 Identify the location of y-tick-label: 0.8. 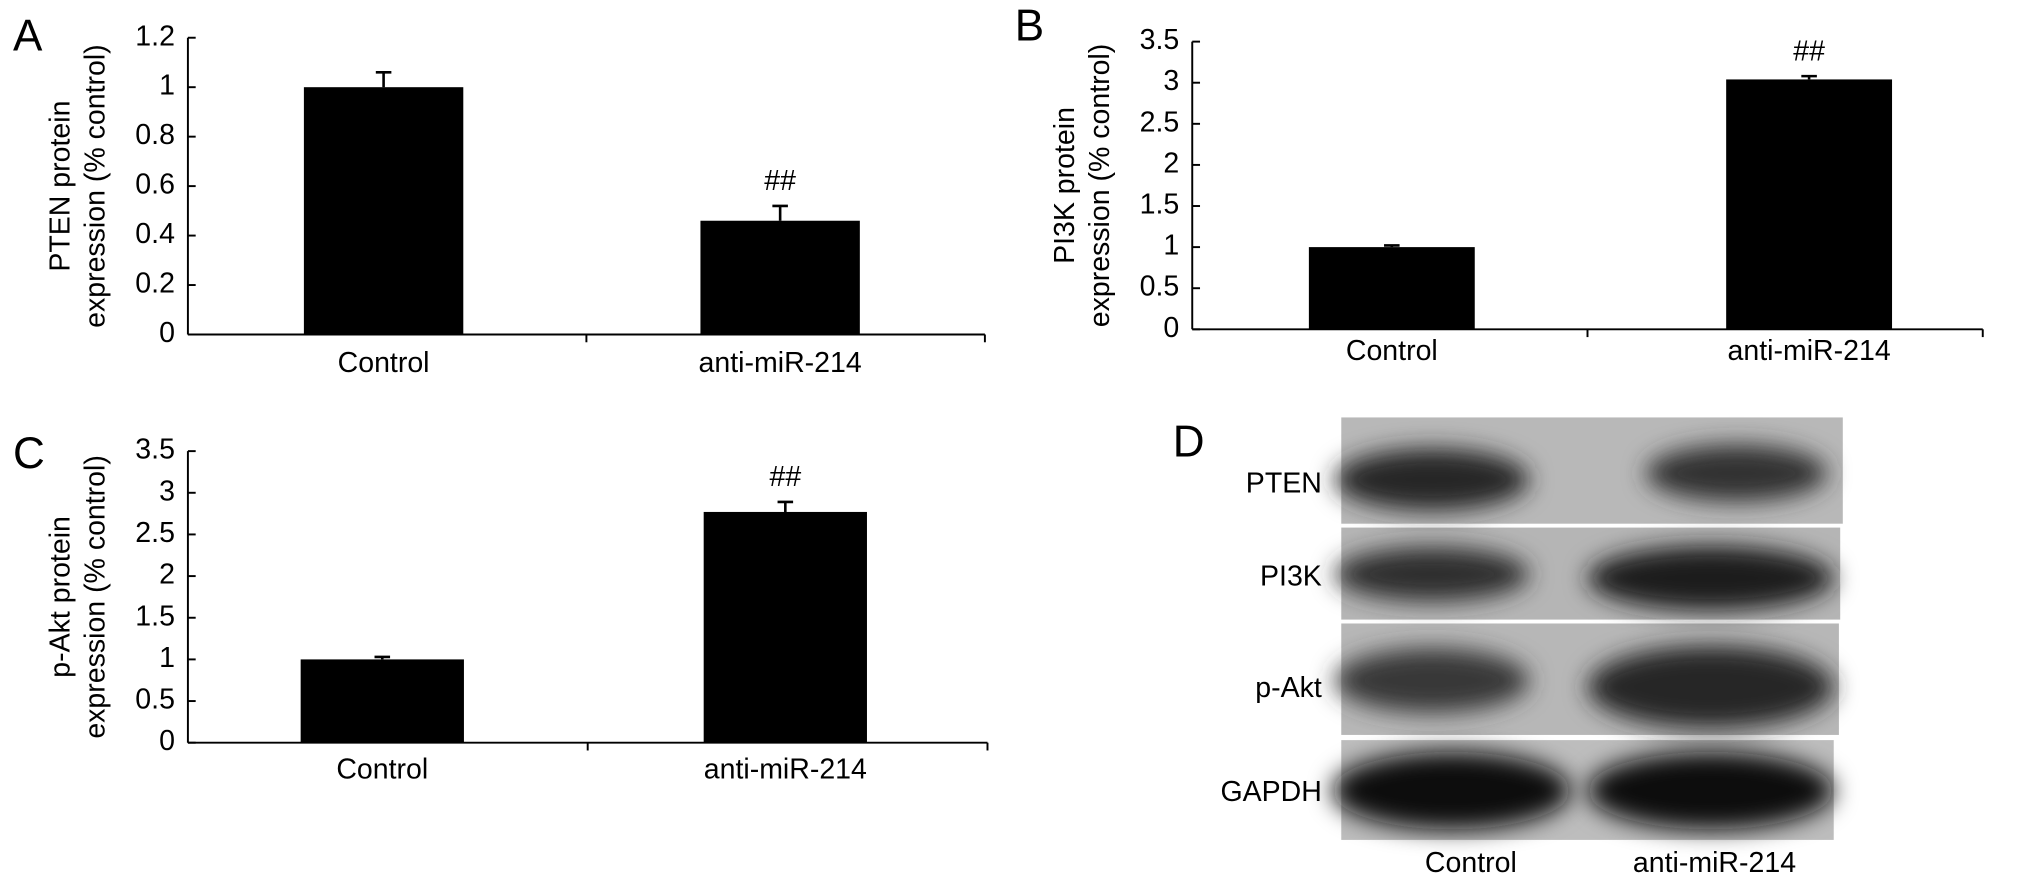
(155, 135).